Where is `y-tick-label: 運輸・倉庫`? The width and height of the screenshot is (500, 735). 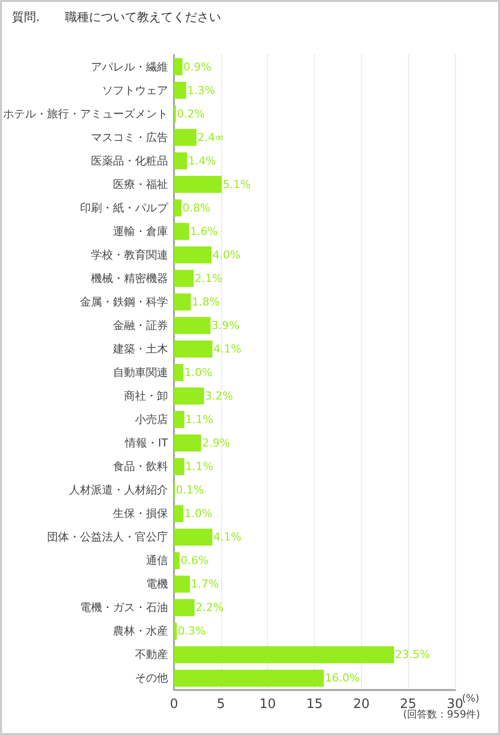 y-tick-label: 運輸・倉庫 is located at coordinates (140, 231).